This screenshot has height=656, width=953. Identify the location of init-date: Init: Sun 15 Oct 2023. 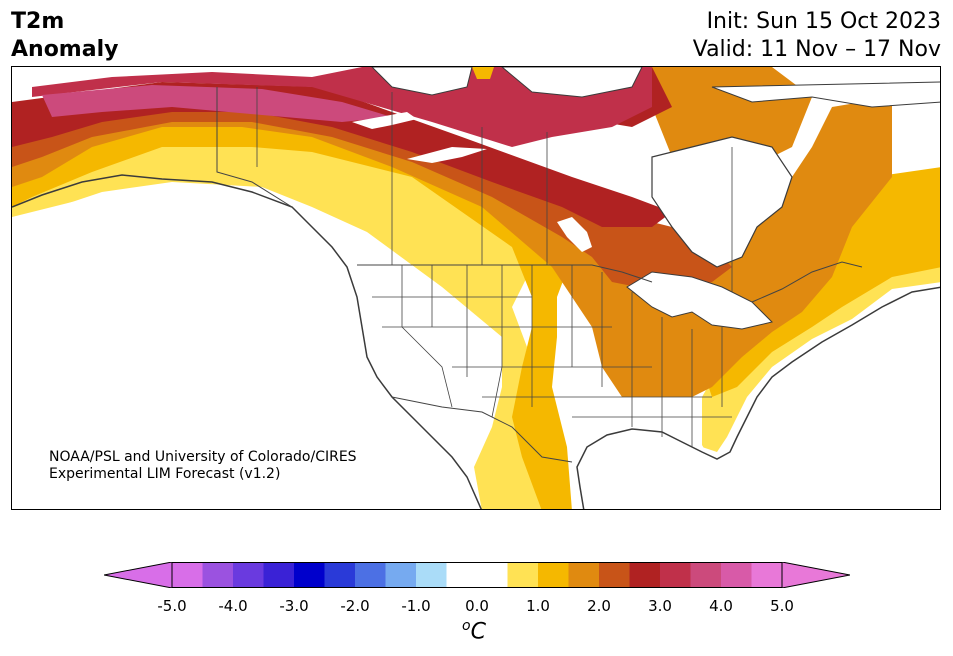
(823, 21).